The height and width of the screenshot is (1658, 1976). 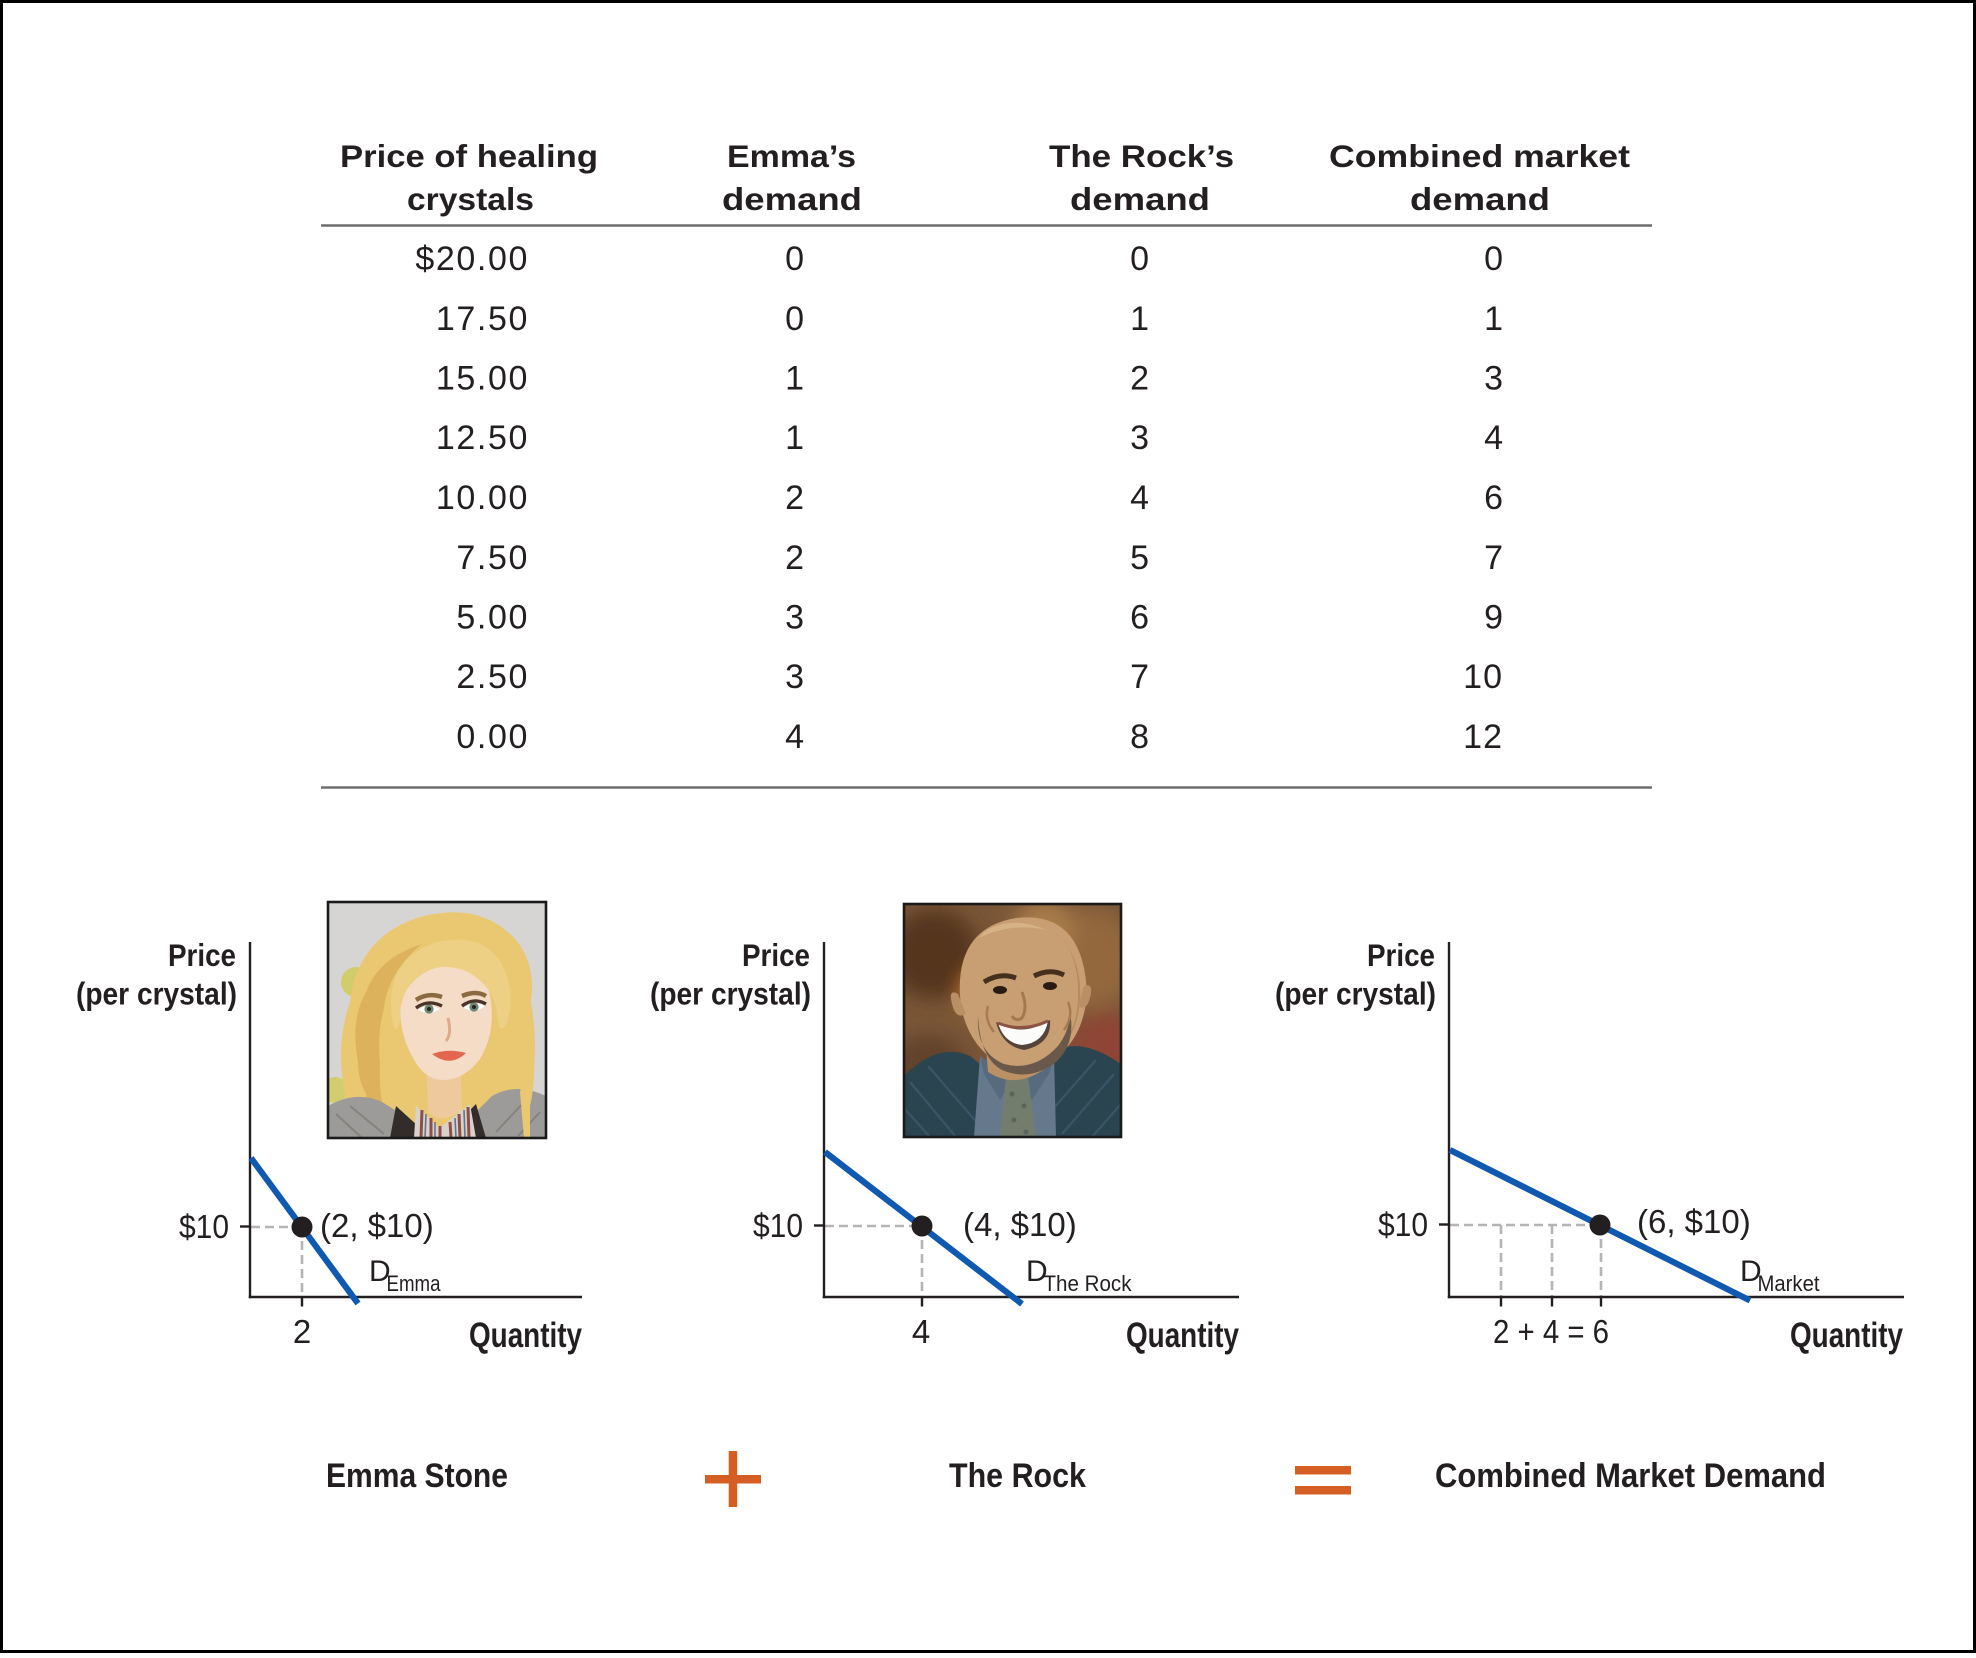 I want to click on svg-text: 12, so click(x=1483, y=737).